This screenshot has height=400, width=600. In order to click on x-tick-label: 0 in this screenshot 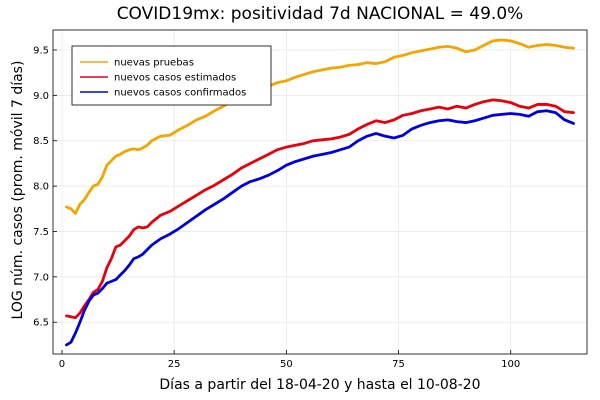, I will do `click(62, 364)`.